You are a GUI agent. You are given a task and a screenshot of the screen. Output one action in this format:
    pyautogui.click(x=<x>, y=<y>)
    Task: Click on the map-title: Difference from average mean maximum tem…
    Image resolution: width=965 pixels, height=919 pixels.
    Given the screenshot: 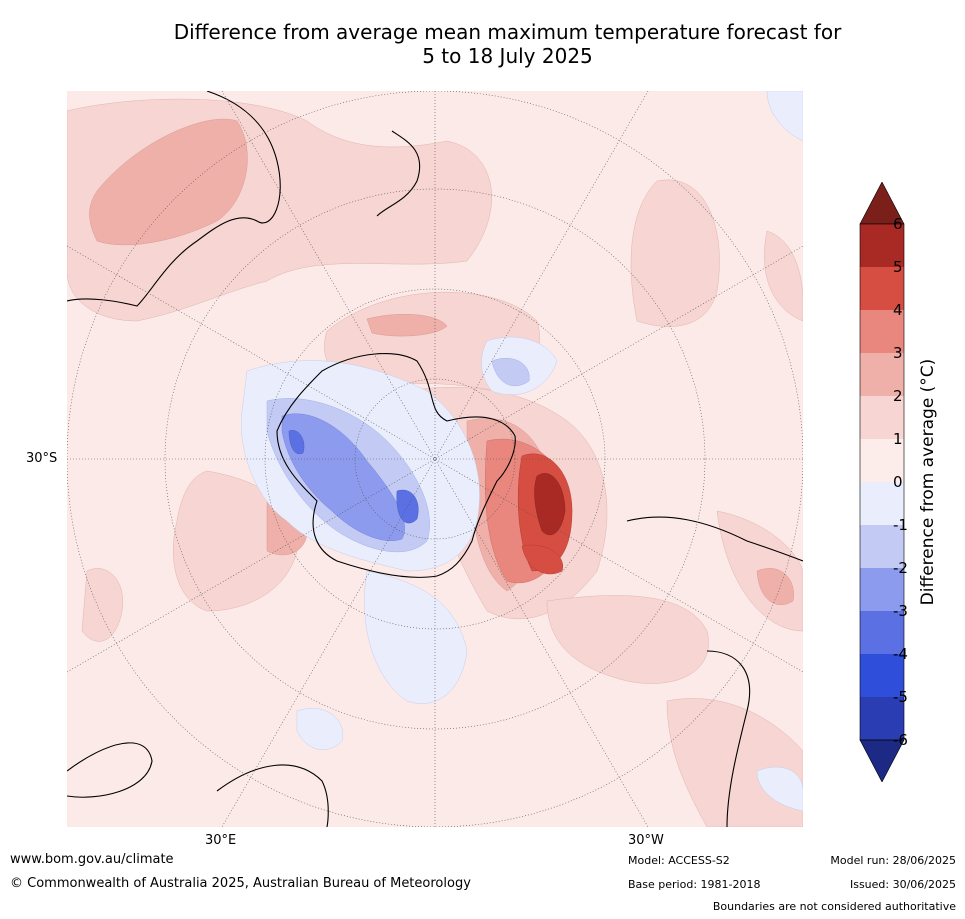 What is the action you would take?
    pyautogui.click(x=482, y=44)
    